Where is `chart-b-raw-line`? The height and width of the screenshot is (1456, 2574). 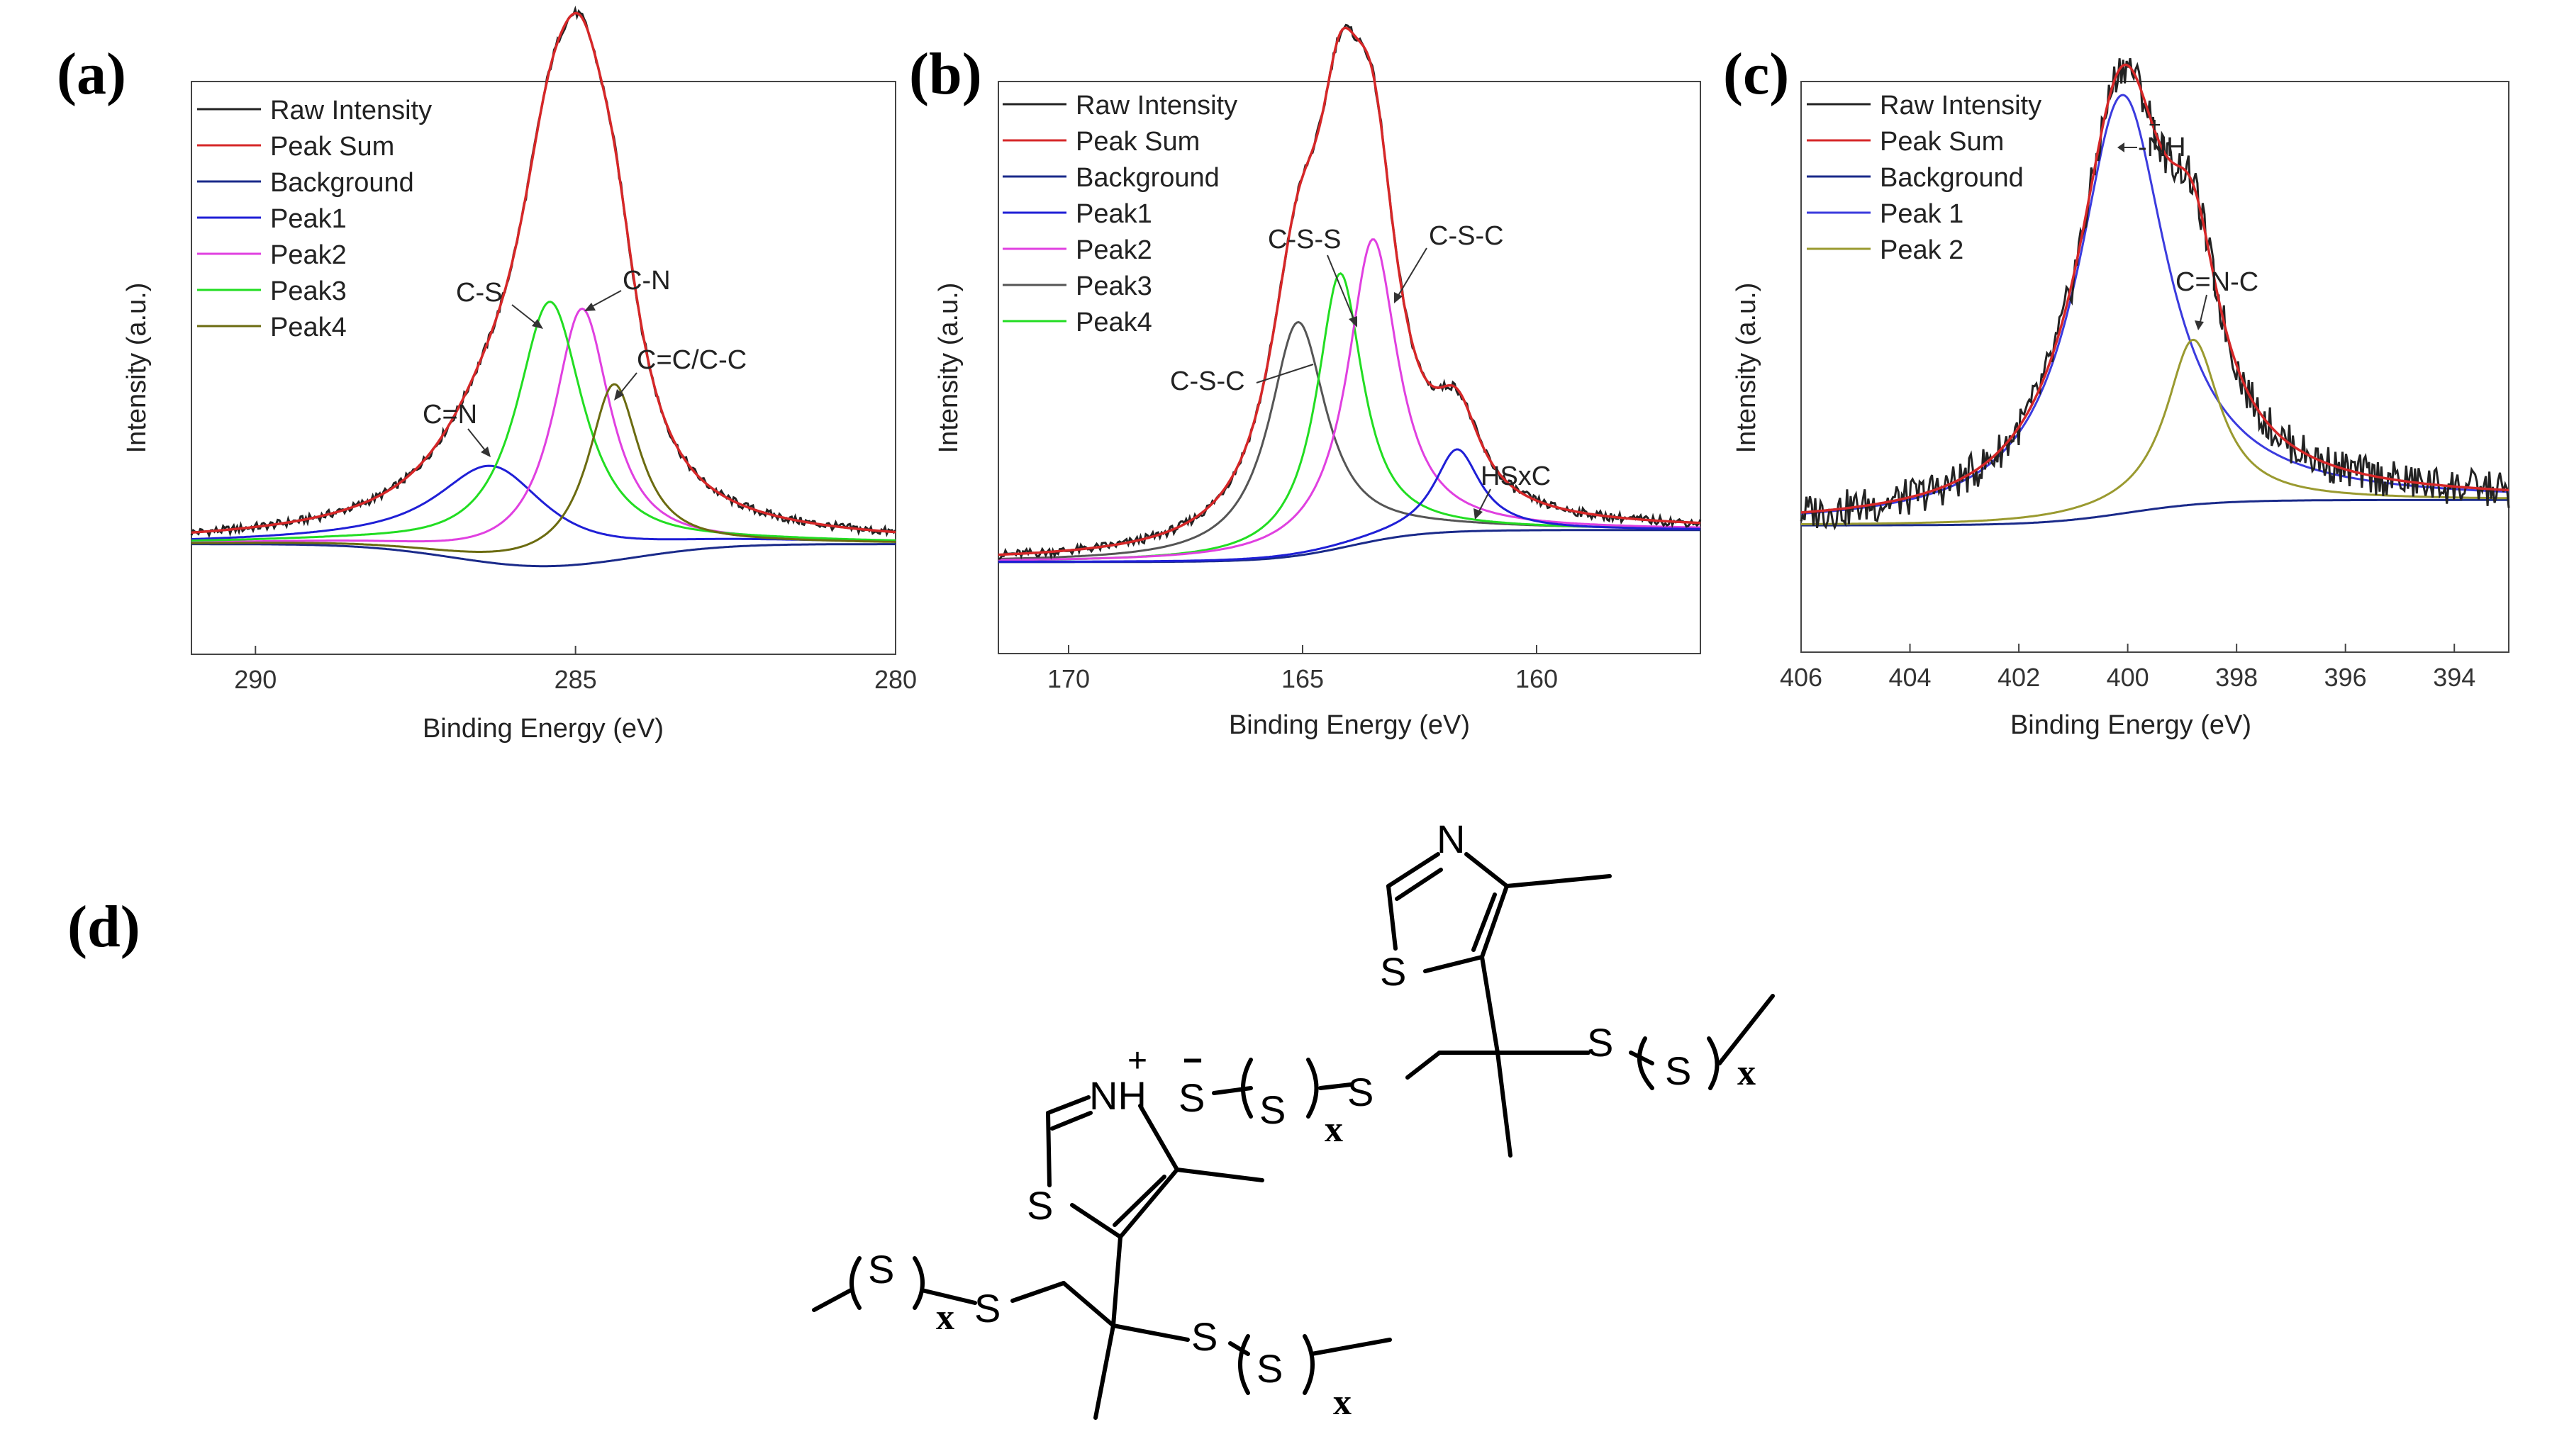 chart-b-raw-line is located at coordinates (1350, 292).